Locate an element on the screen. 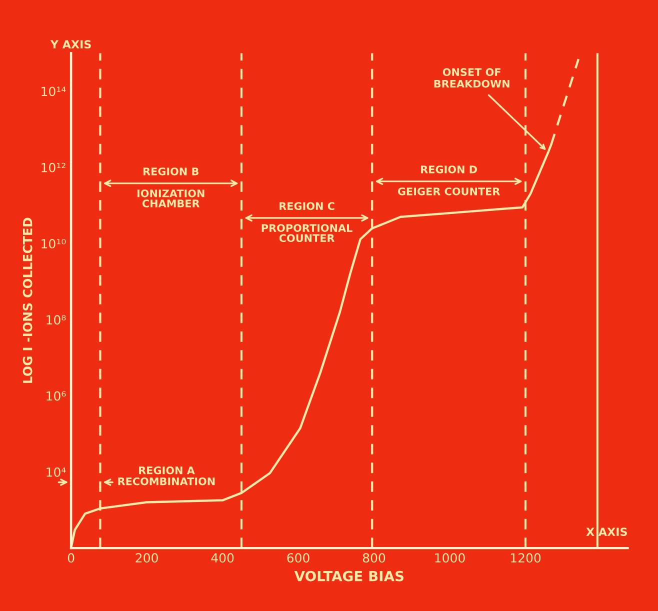 This screenshot has height=611, width=658. x-tick-label: 0 is located at coordinates (71, 558).